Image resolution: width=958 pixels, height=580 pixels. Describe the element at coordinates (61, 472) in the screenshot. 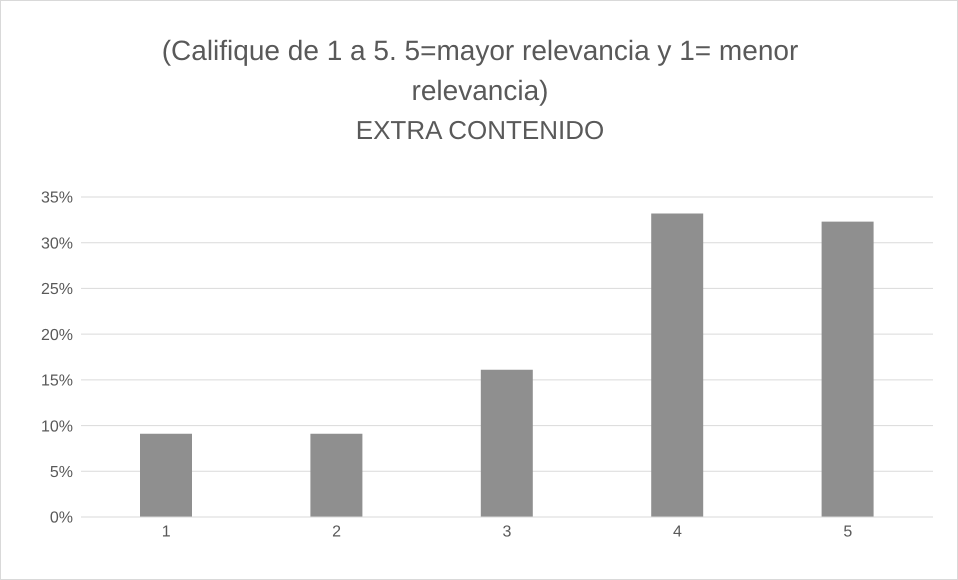

I see `y-tick-label: 5%` at that location.